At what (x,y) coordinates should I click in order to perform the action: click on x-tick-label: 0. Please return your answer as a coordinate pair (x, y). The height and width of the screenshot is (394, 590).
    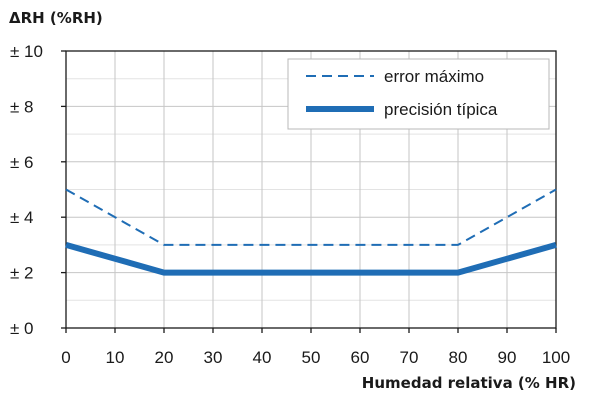
    Looking at the image, I should click on (65, 357).